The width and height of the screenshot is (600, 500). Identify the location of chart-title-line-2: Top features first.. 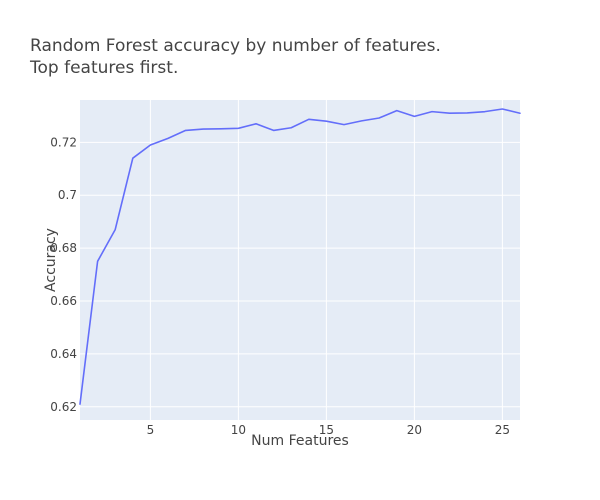
(103, 68).